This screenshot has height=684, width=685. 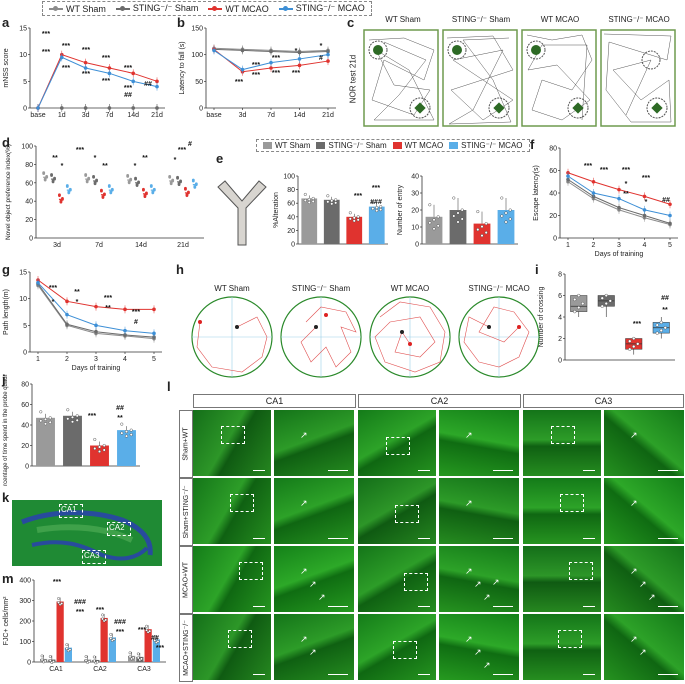 I want to click on column-header-ca2: CA2, so click(x=439, y=401).